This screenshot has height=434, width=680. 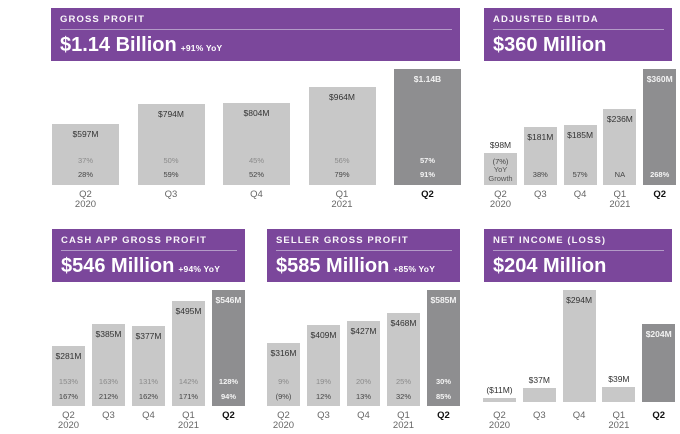 What do you see at coordinates (323, 396) in the screenshot?
I see `yoy-growth-value: 12%` at bounding box center [323, 396].